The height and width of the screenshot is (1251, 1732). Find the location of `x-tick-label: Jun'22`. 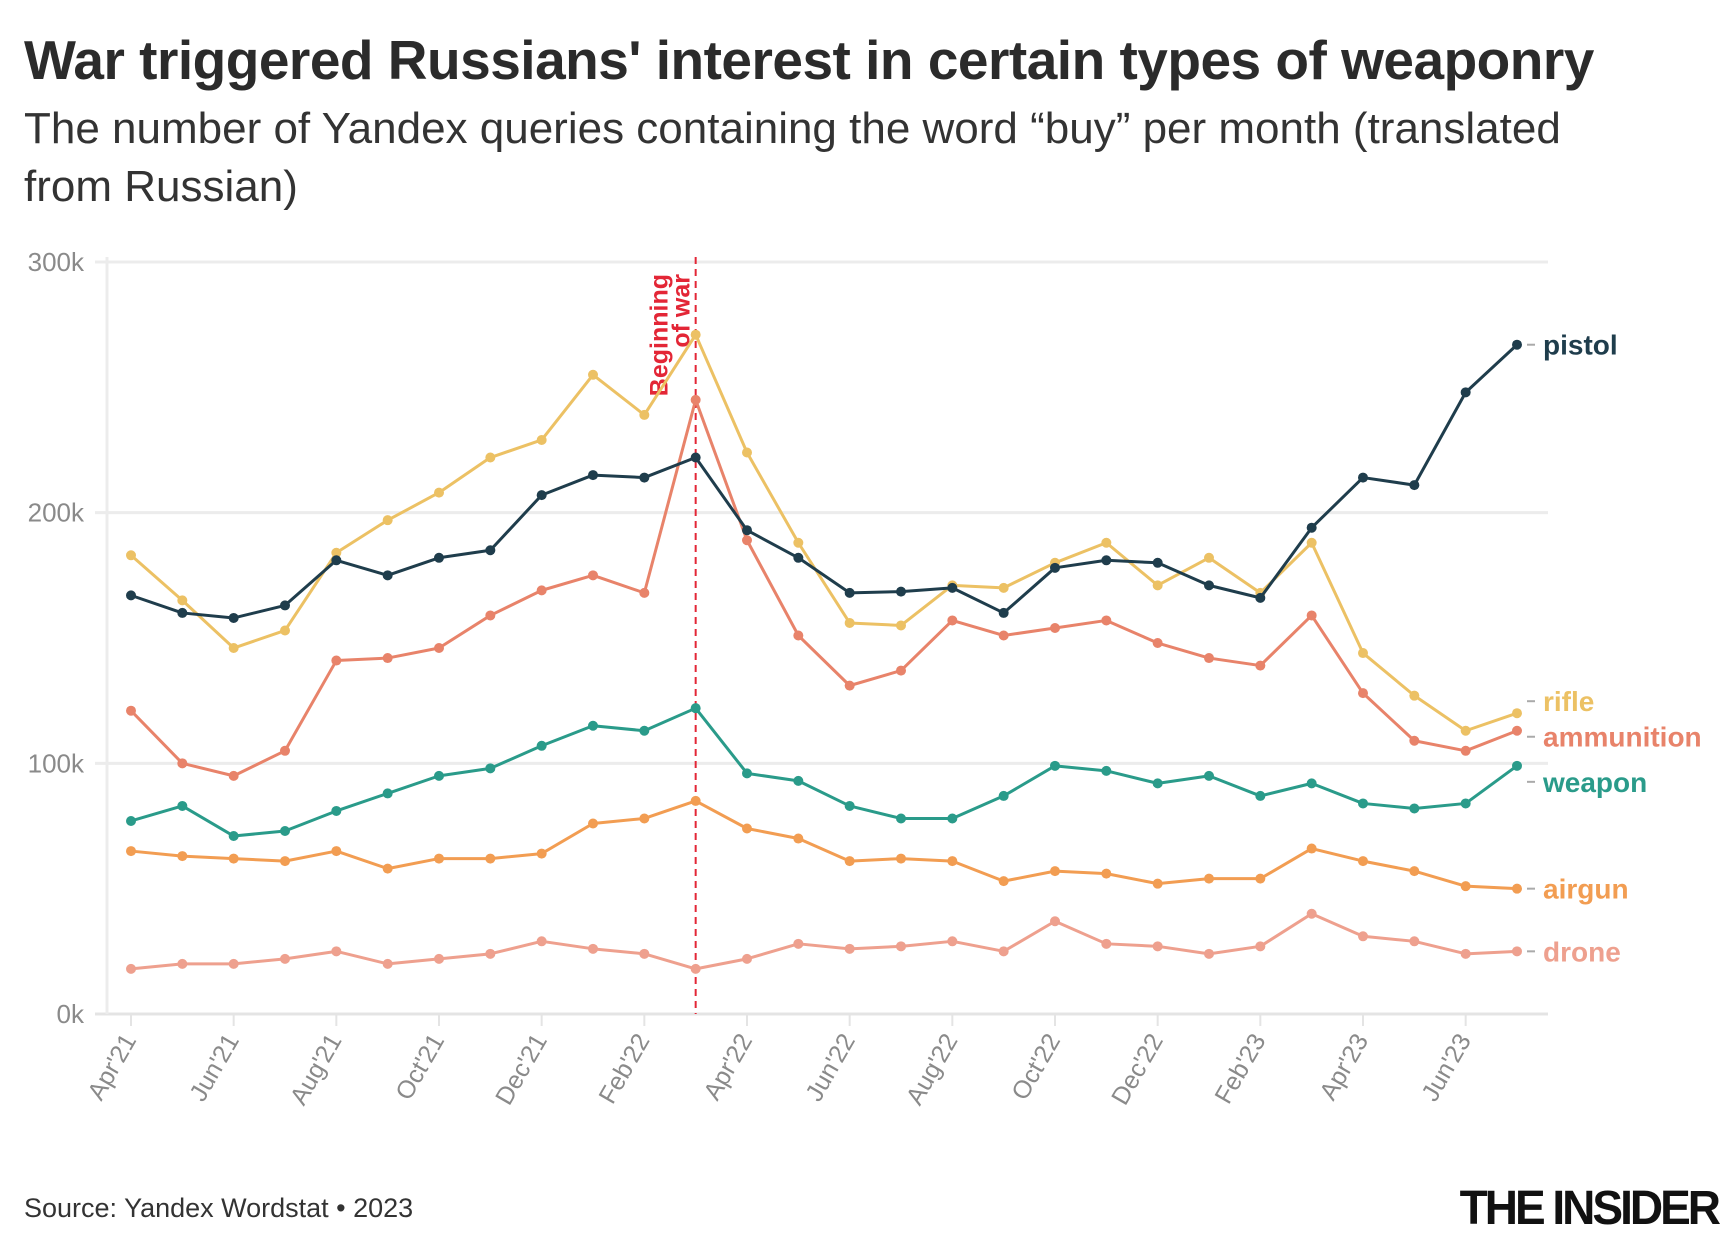

x-tick-label: Jun'22 is located at coordinates (830, 1067).